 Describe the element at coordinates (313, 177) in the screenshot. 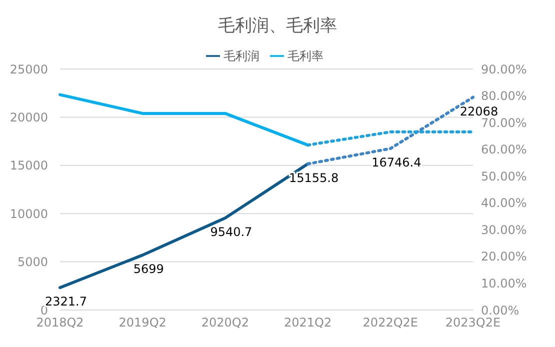

I see `data-label: 15155.8` at that location.